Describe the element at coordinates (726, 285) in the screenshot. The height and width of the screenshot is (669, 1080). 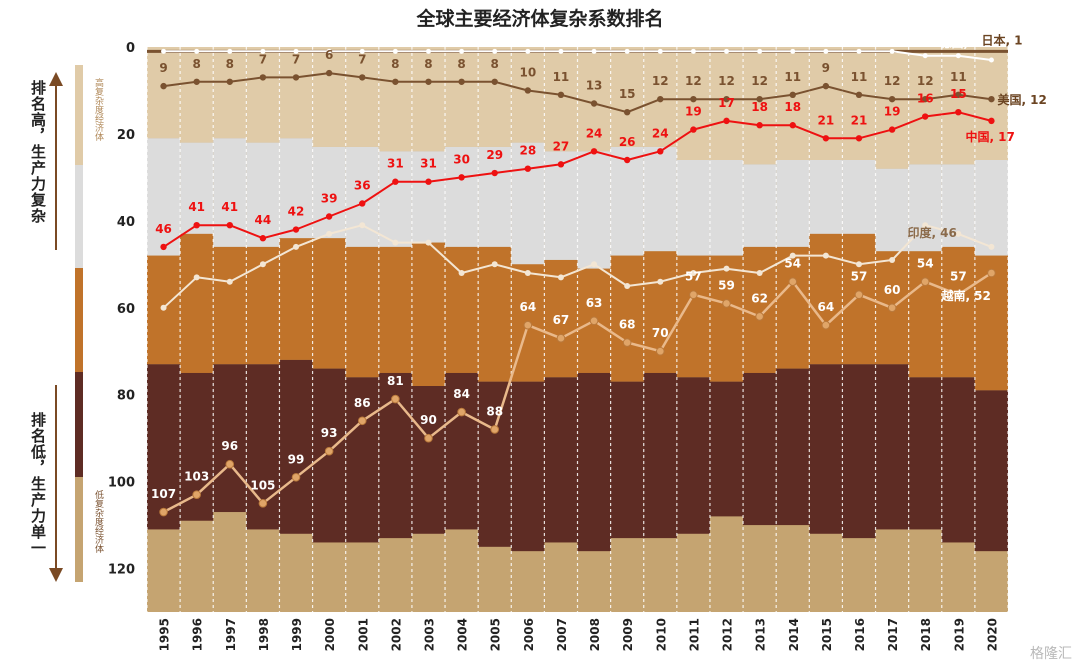
I see `data-label: 59` at that location.